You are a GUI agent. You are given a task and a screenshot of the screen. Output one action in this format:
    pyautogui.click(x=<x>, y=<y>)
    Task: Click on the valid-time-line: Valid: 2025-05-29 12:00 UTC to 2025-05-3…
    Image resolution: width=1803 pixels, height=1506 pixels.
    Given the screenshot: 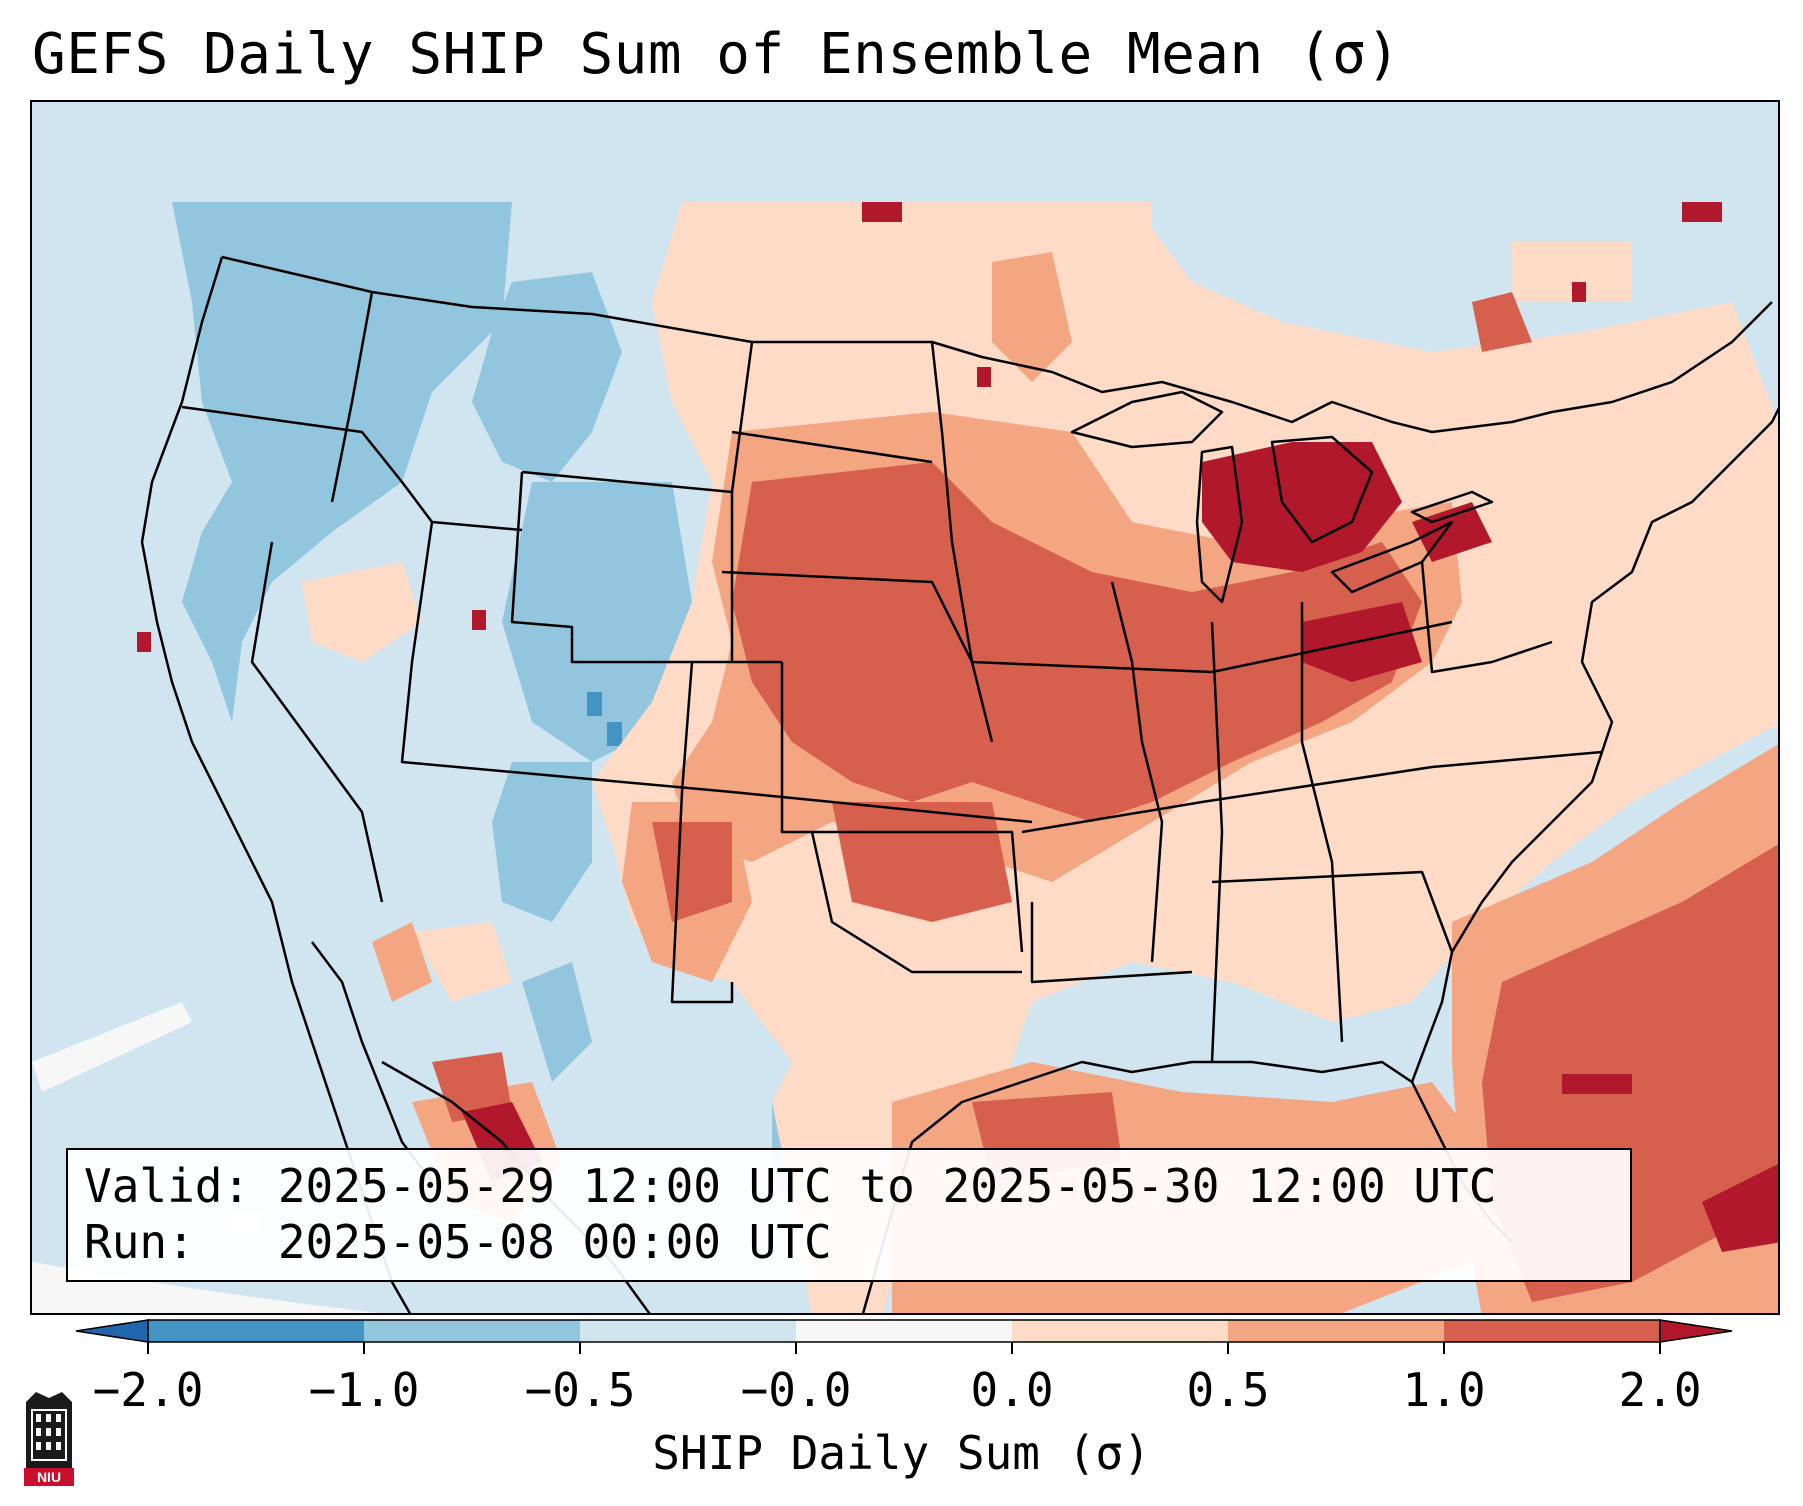 What is the action you would take?
    pyautogui.click(x=790, y=1186)
    